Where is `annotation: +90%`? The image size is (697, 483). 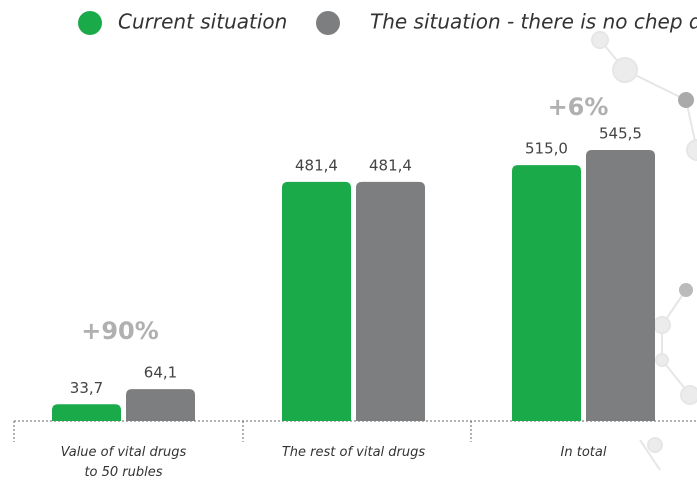 annotation: +90% is located at coordinates (120, 331).